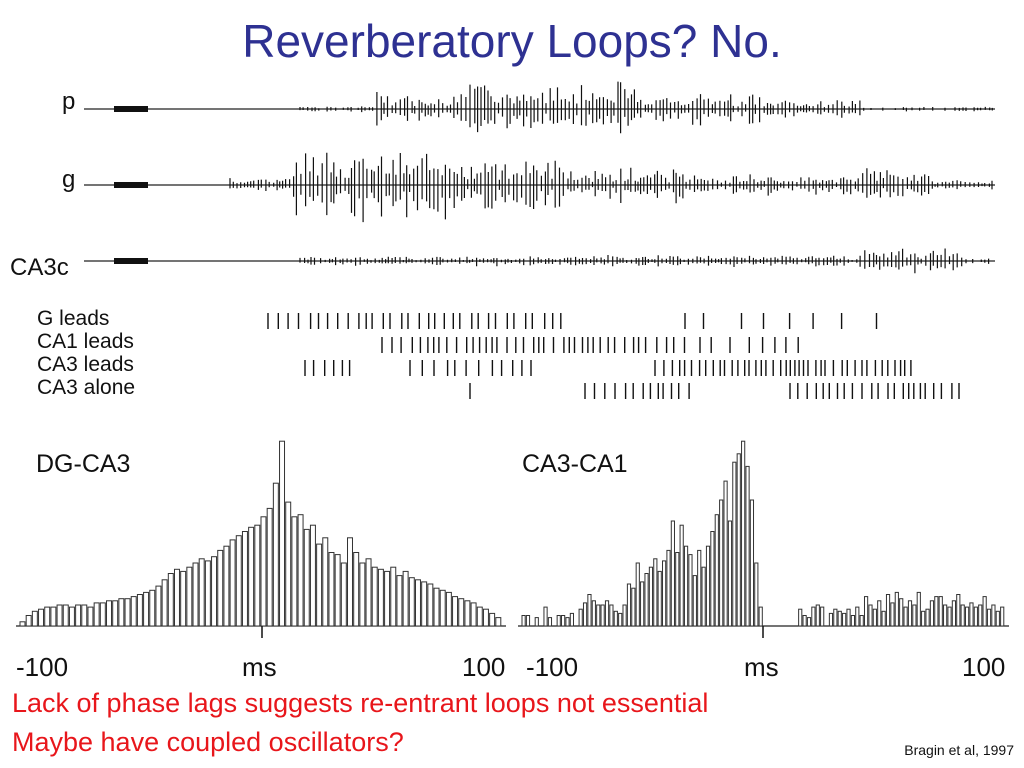 The height and width of the screenshot is (768, 1024). Describe the element at coordinates (644, 261) in the screenshot. I see `trace-oscillation` at that location.